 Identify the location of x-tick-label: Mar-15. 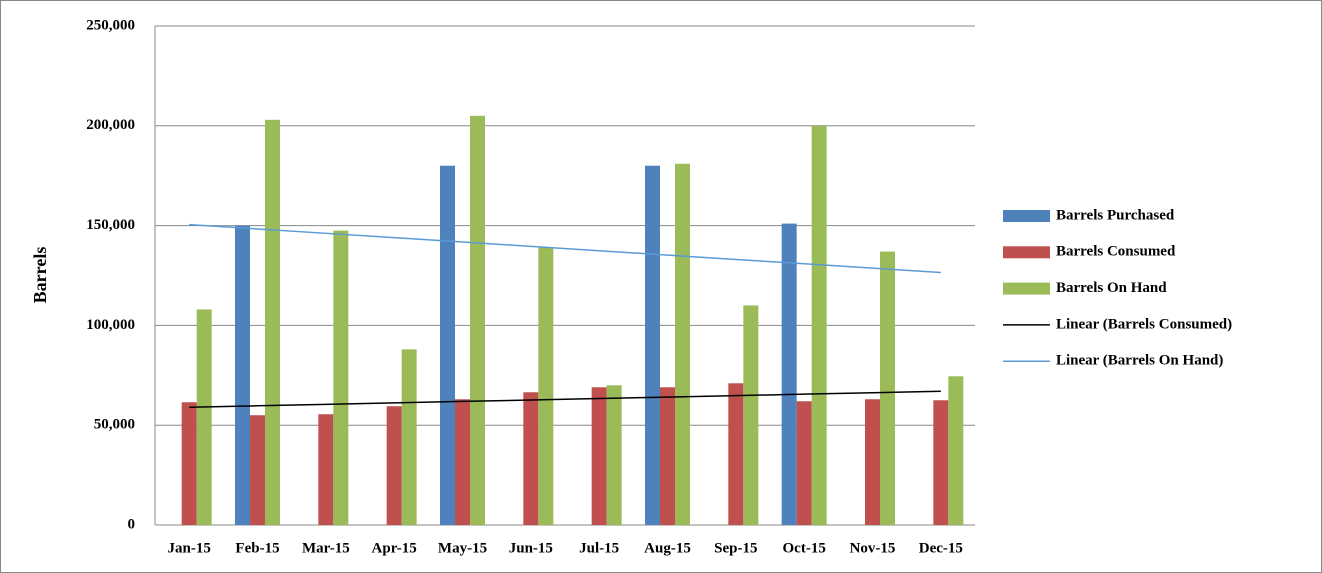
(326, 548).